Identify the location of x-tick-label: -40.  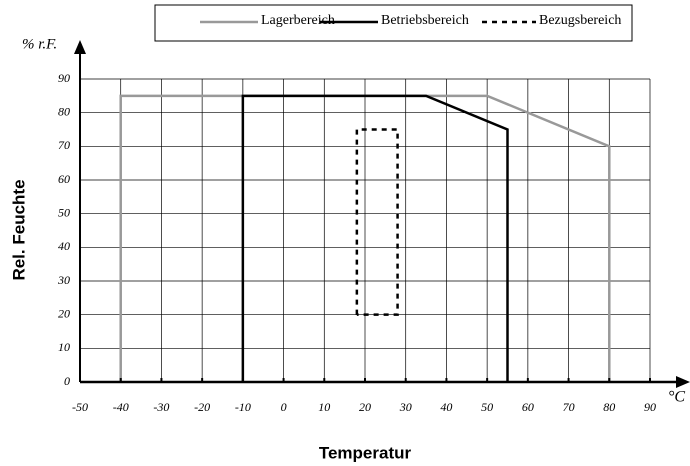
(121, 407).